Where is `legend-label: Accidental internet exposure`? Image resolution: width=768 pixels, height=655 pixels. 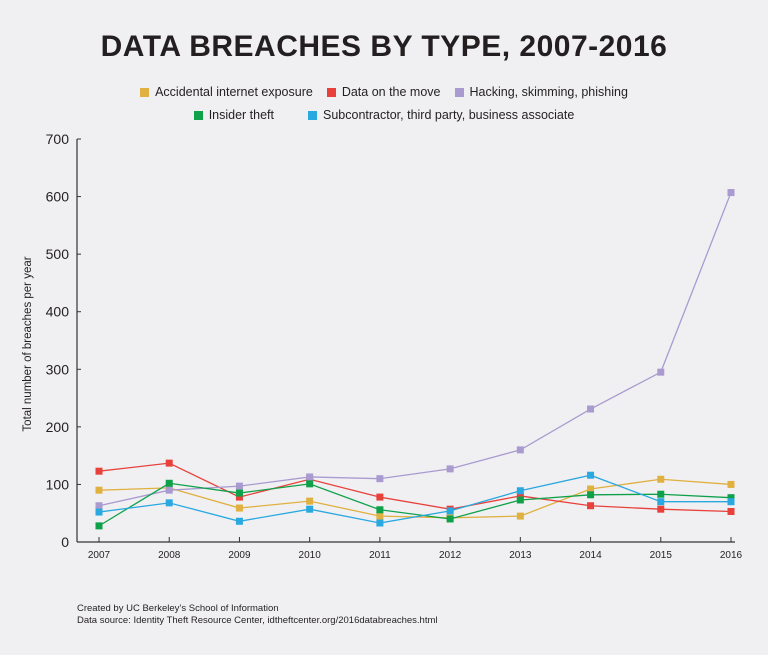
legend-label: Accidental internet exposure is located at coordinates (234, 92).